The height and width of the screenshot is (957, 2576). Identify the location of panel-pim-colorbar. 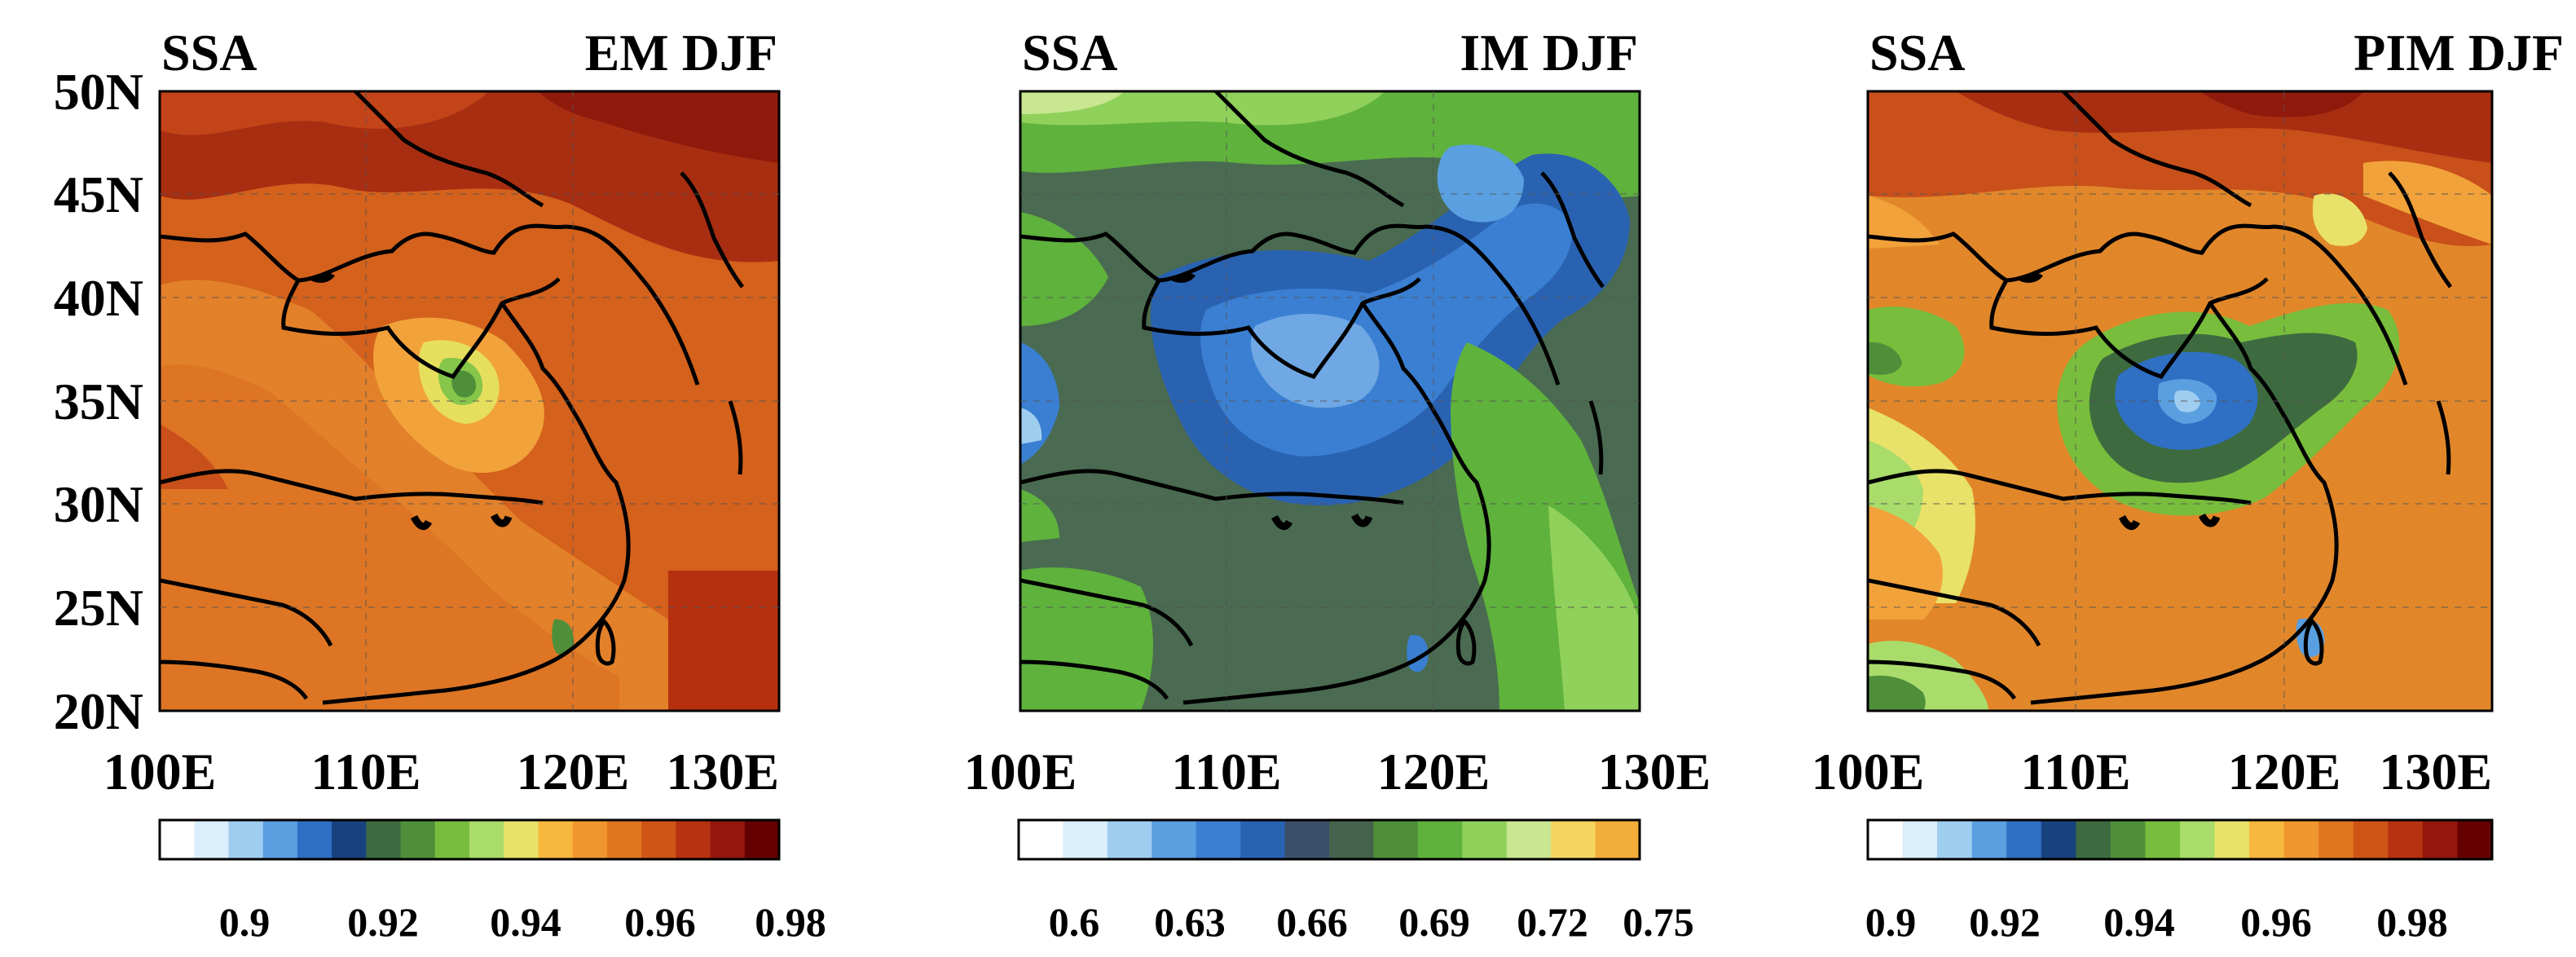
(2180, 839).